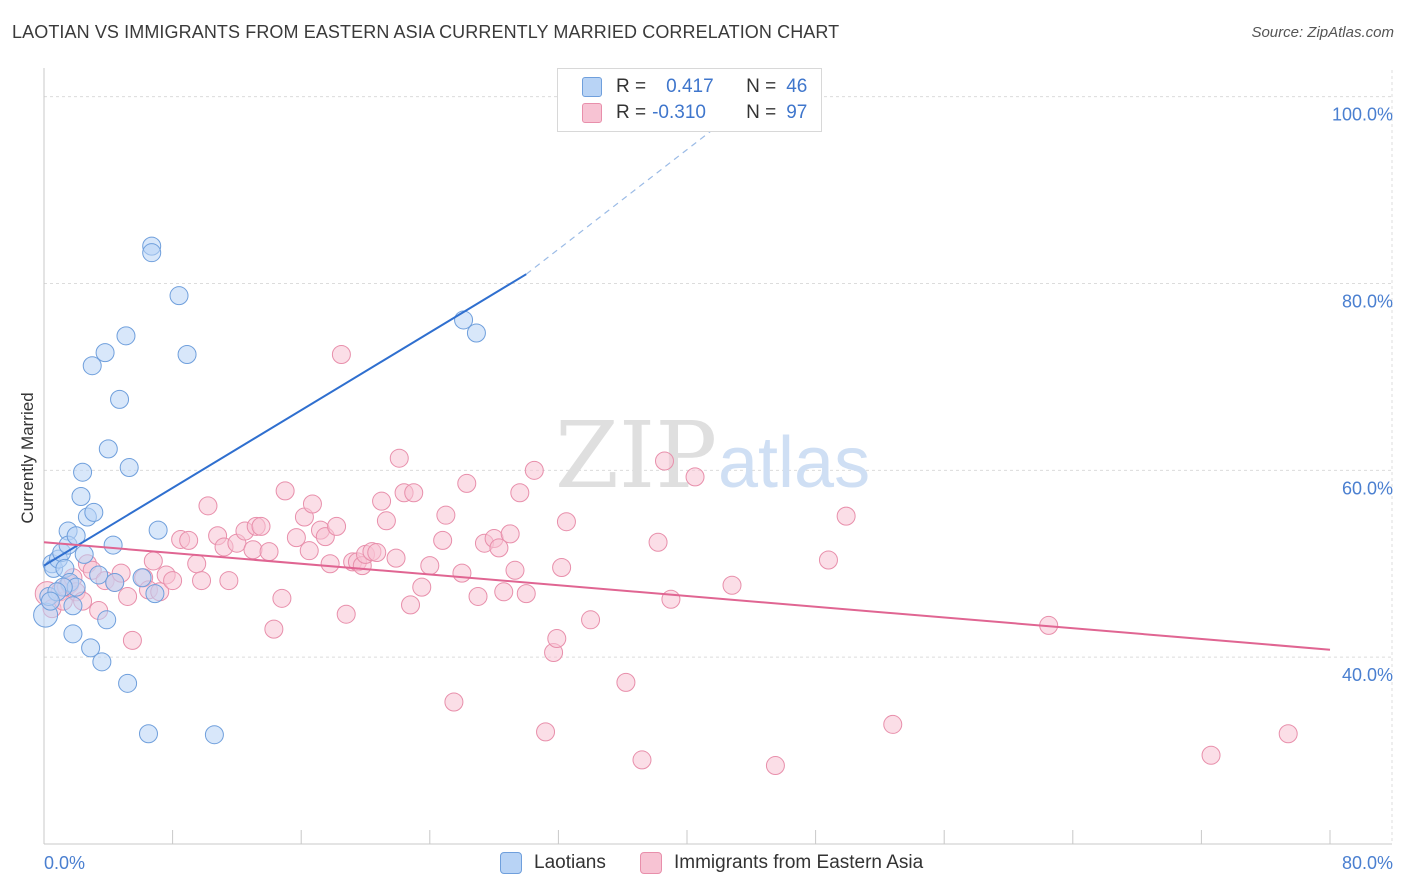  Describe the element at coordinates (690, 86) in the screenshot. I see `legend-r-value: 0.417` at that location.